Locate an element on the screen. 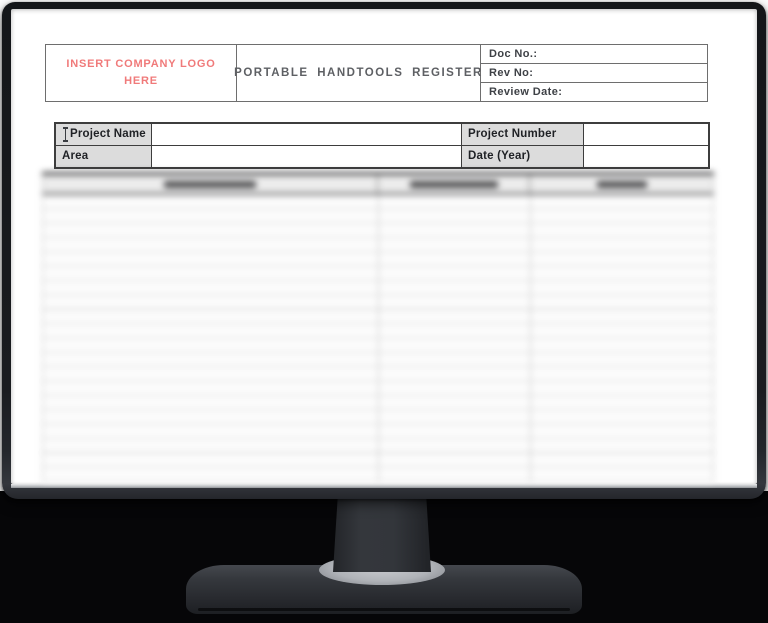 This screenshot has width=768, height=623. project-name-label: Project Name is located at coordinates (108, 134).